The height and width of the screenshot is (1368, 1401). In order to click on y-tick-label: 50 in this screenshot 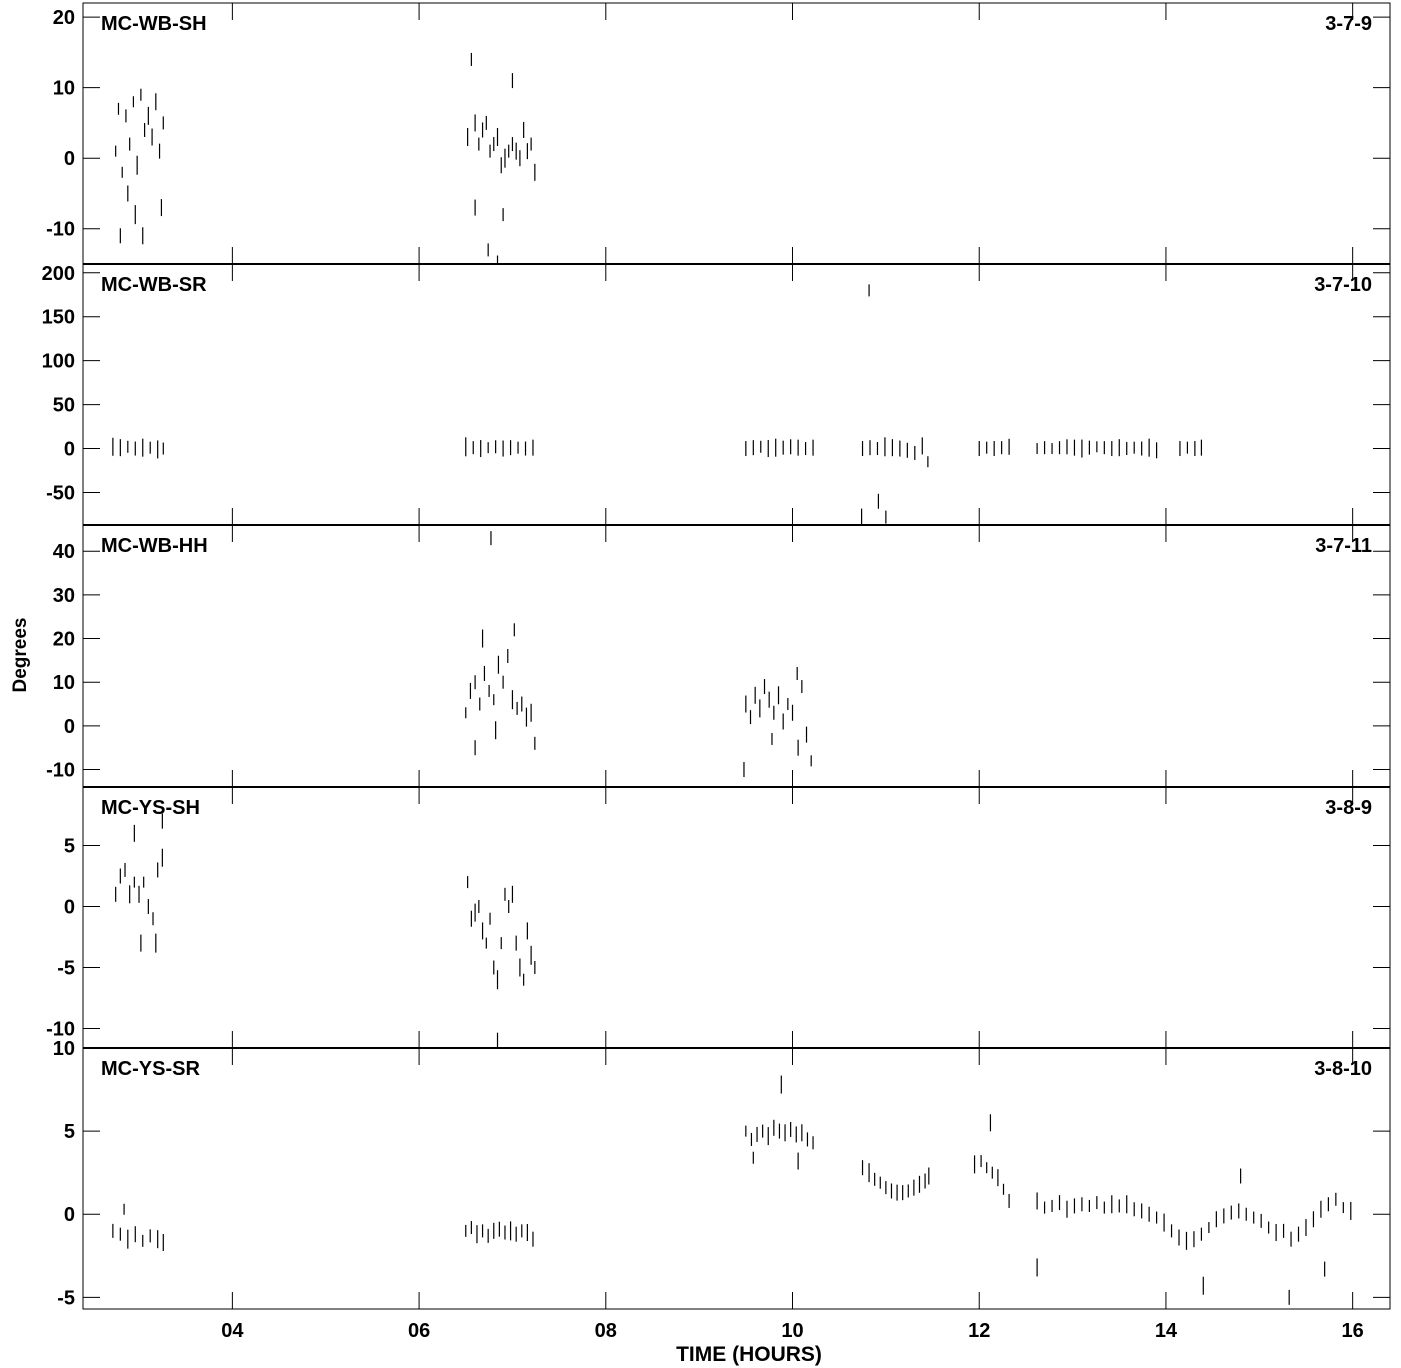, I will do `click(64, 406)`.